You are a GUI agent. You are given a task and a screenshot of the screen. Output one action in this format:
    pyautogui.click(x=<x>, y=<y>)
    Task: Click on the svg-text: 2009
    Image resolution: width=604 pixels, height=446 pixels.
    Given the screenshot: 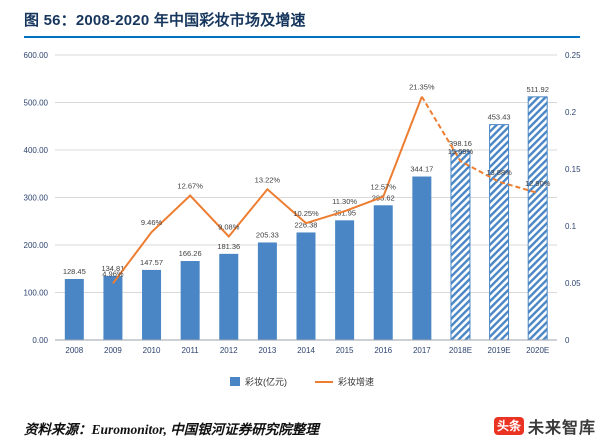 What is the action you would take?
    pyautogui.click(x=113, y=350)
    